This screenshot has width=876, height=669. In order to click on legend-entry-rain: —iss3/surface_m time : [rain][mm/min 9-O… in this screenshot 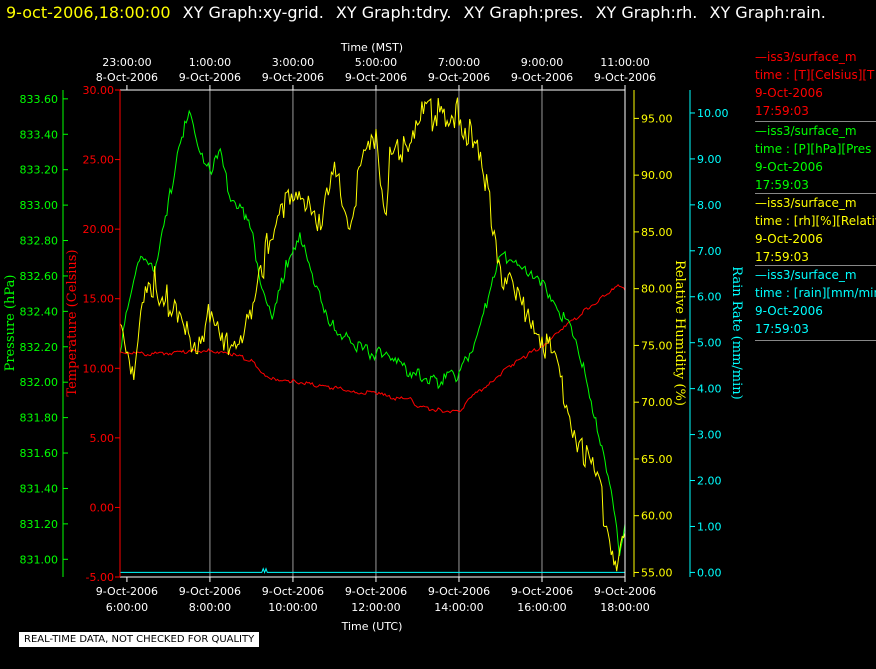, I will do `click(815, 303)`.